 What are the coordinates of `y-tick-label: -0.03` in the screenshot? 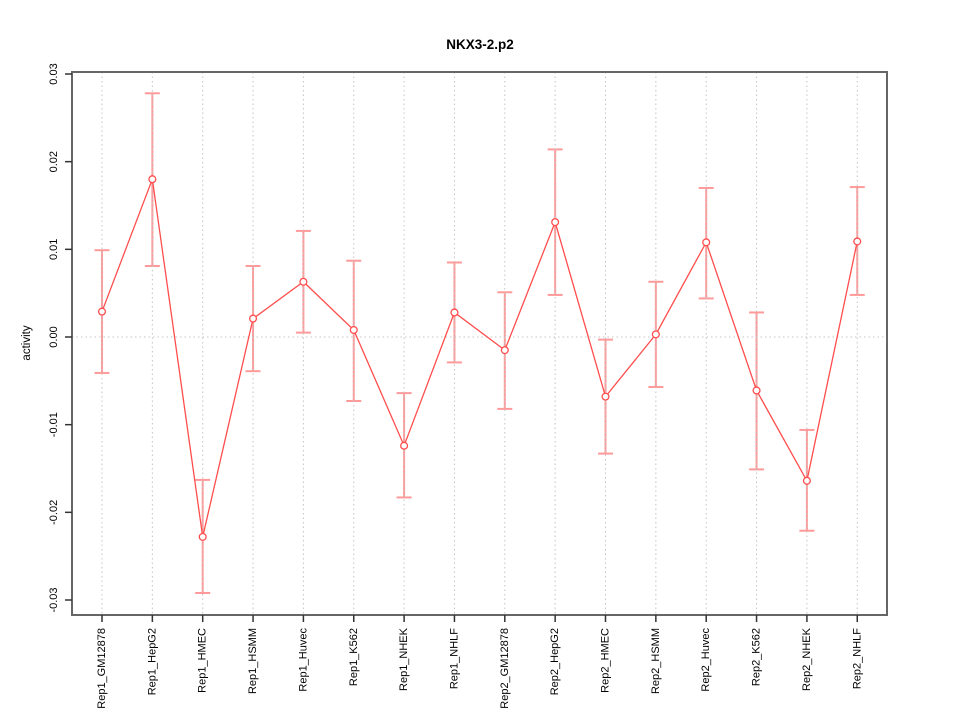 It's located at (54, 599).